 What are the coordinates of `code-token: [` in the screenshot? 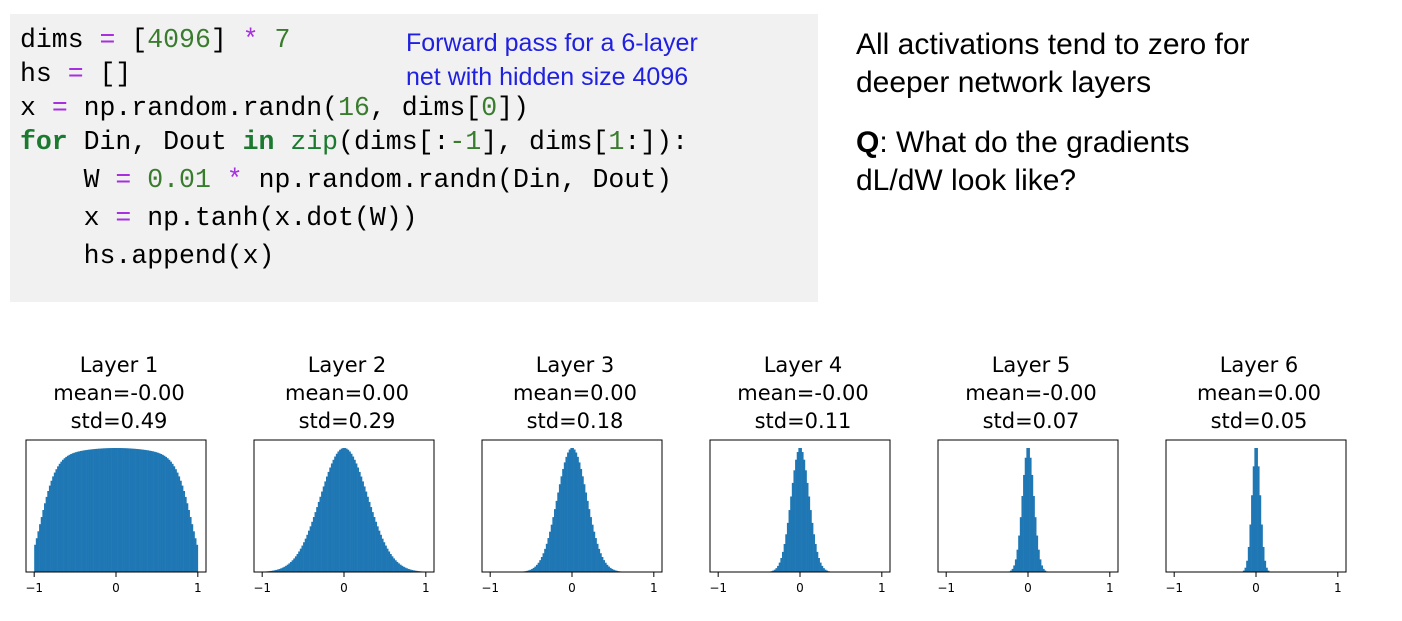 It's located at (131, 40).